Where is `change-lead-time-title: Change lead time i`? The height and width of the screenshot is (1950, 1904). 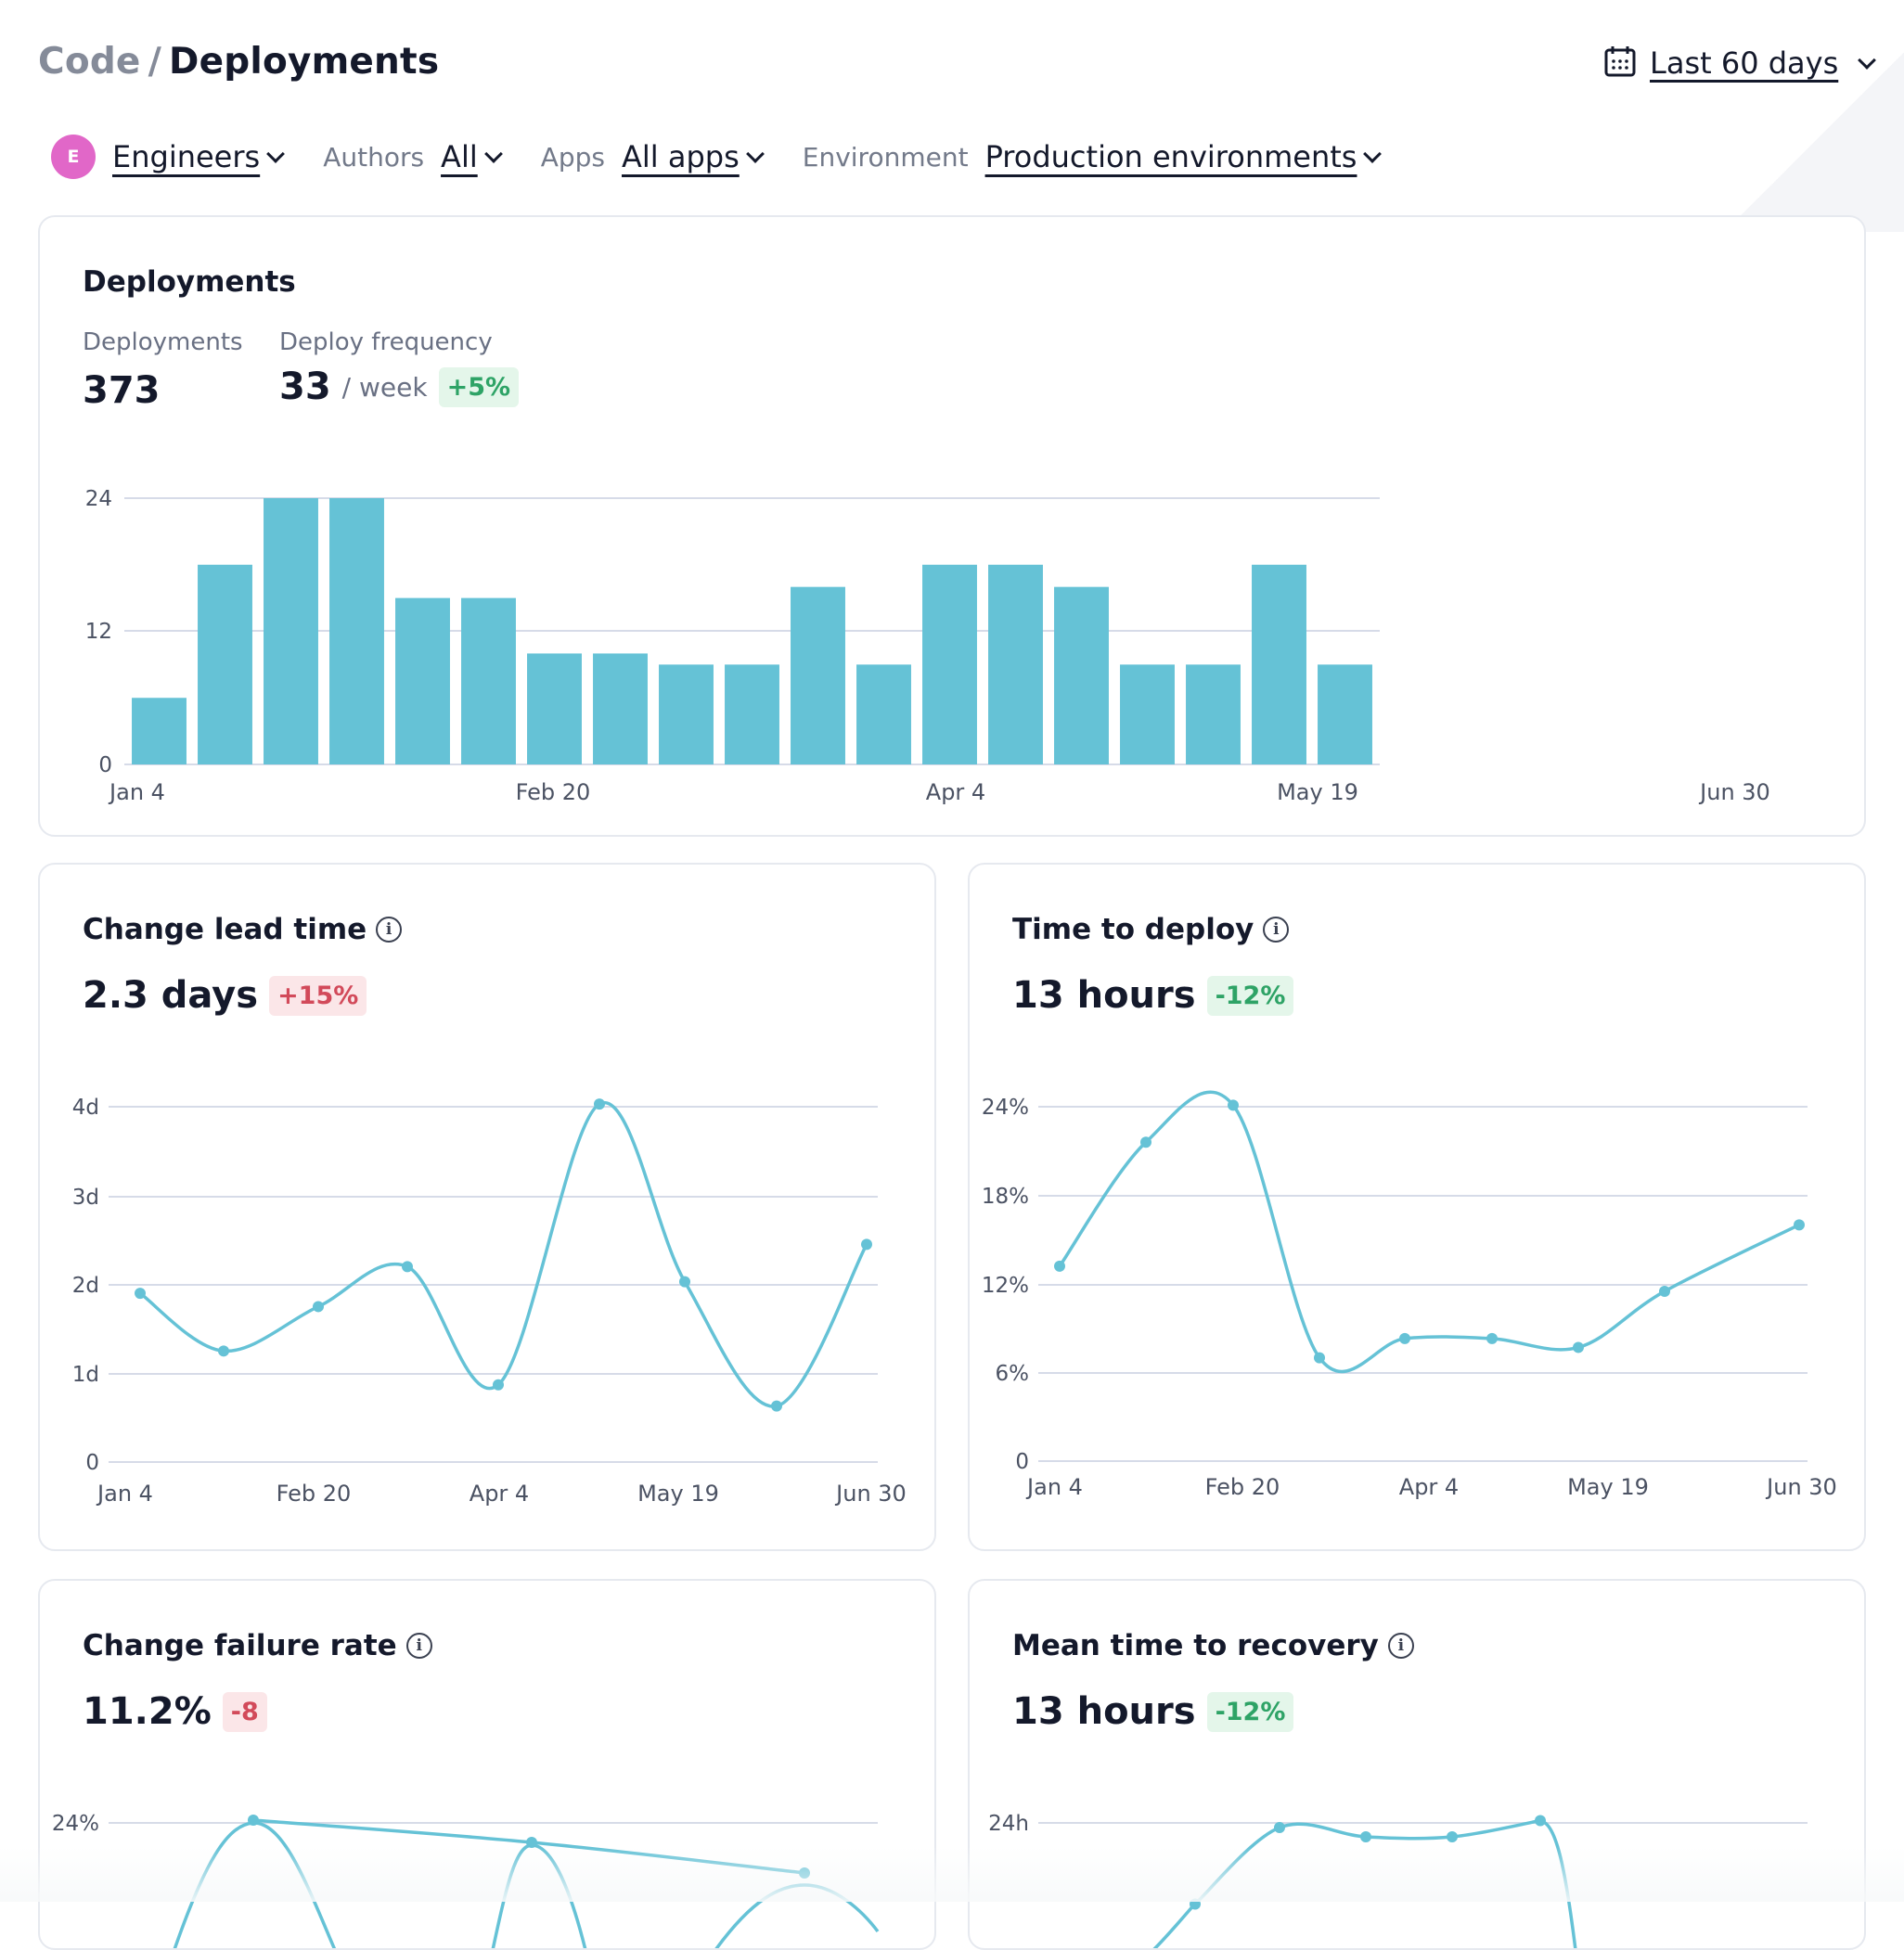 change-lead-time-title: Change lead time i is located at coordinates (243, 929).